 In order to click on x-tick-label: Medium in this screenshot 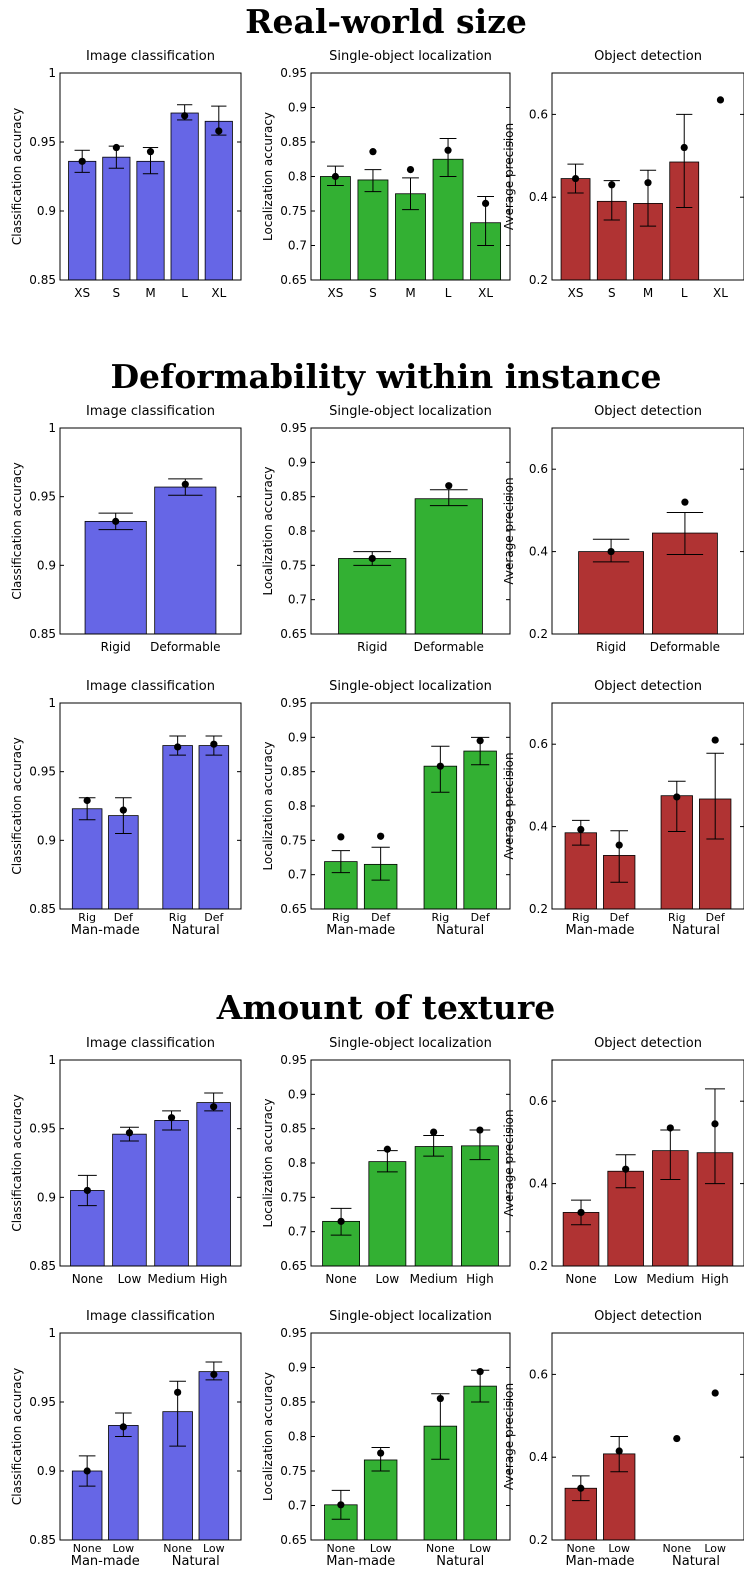, I will do `click(434, 1279)`.